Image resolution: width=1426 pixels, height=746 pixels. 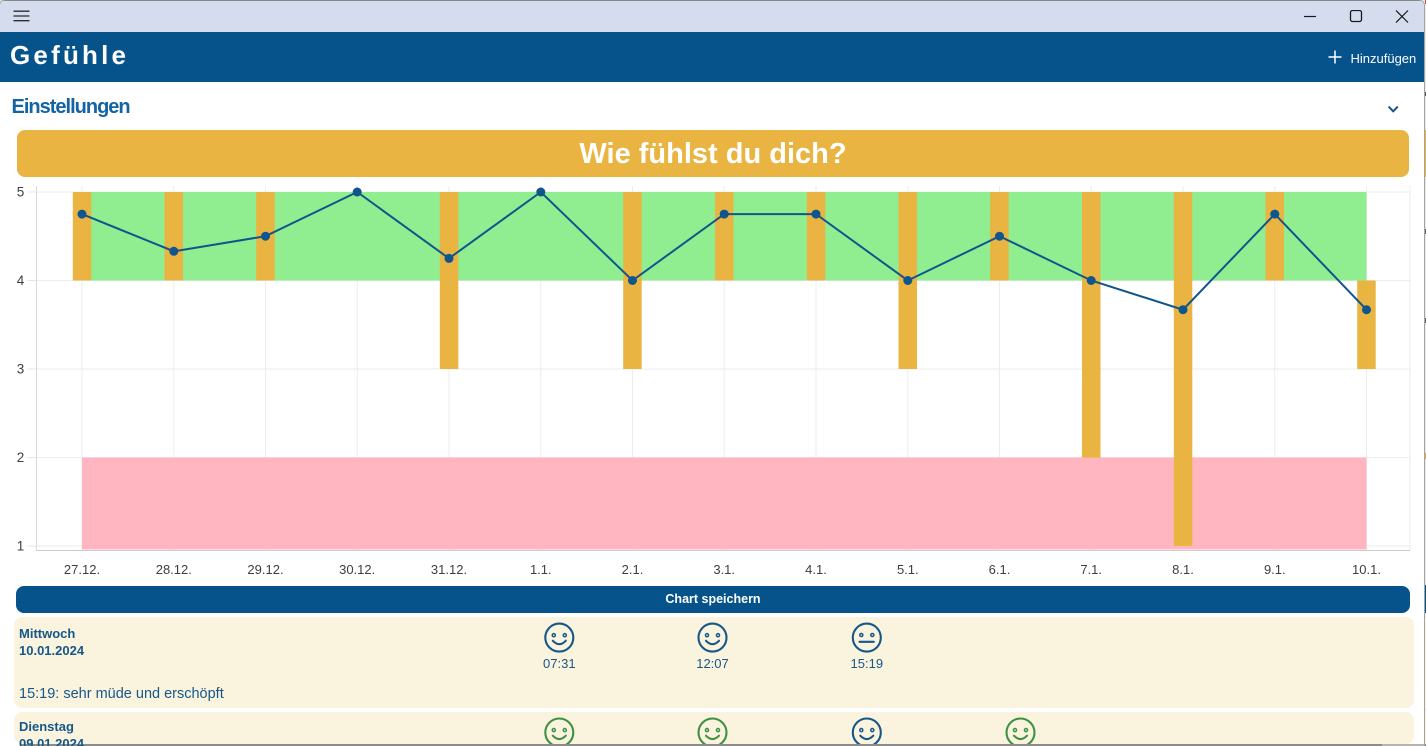 What do you see at coordinates (541, 569) in the screenshot?
I see `svg-text: 1.1.` at bounding box center [541, 569].